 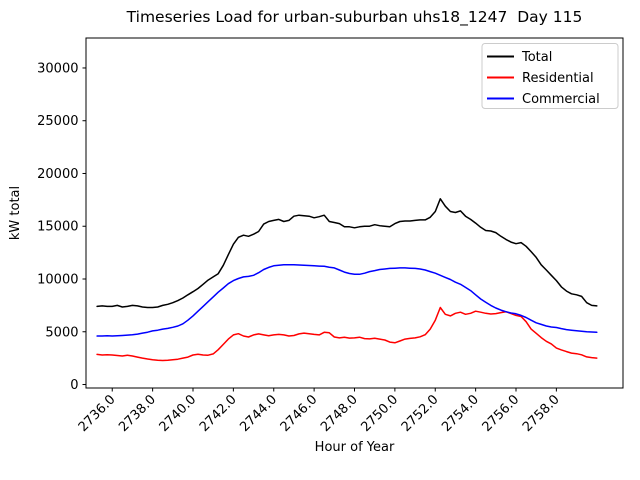 I want to click on legend-label-commercial: Commercial, so click(x=561, y=99).